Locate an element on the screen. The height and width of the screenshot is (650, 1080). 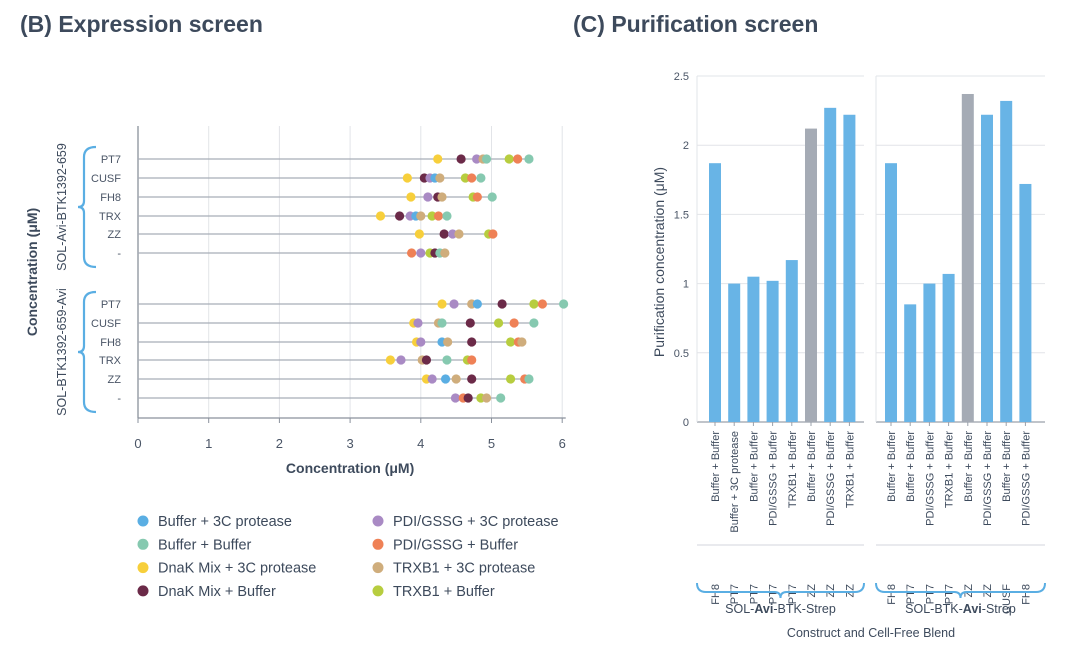
row-label-0-cusf: CUSF is located at coordinates (106, 179).